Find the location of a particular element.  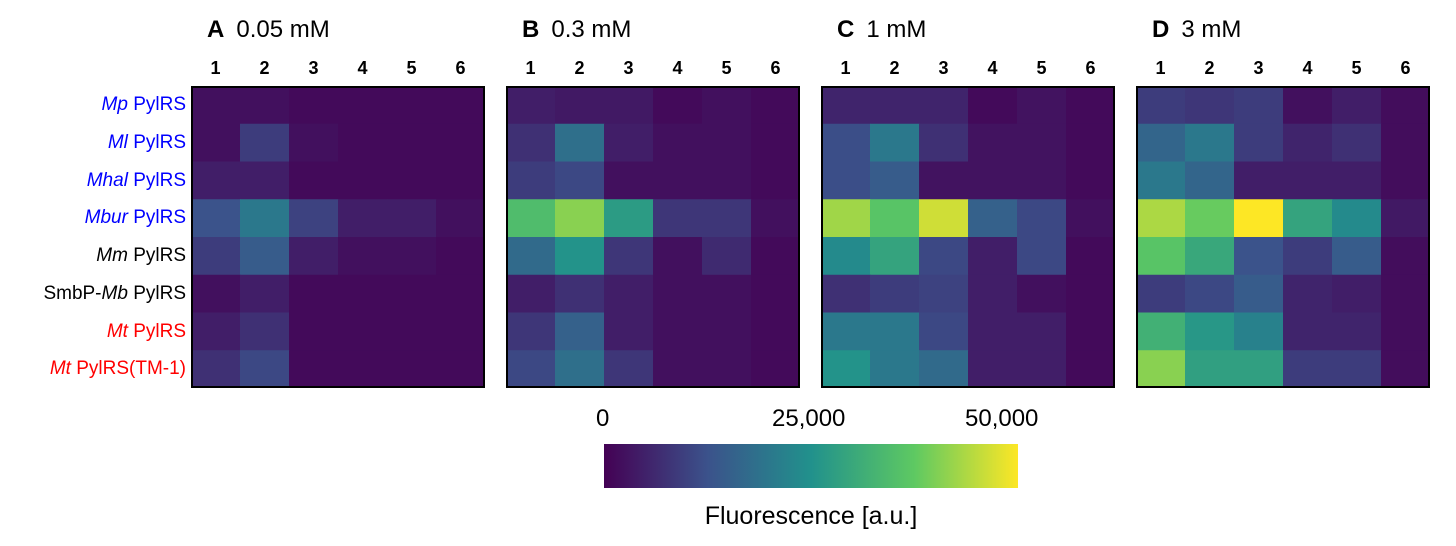

panel-heading: C 1 mM is located at coordinates (881, 30).